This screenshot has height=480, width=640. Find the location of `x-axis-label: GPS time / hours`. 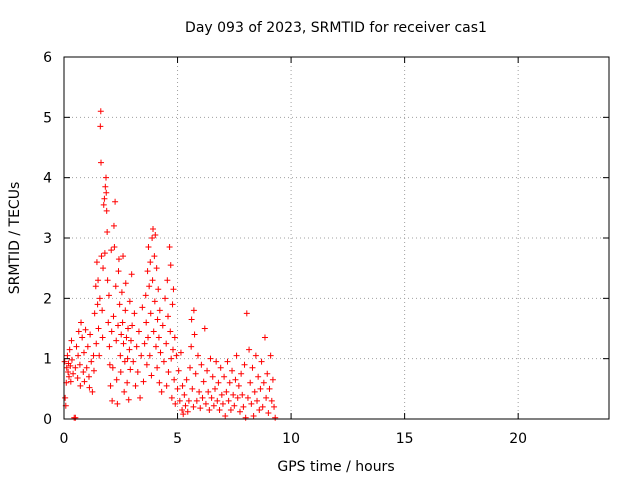

x-axis-label: GPS time / hours is located at coordinates (335, 467).